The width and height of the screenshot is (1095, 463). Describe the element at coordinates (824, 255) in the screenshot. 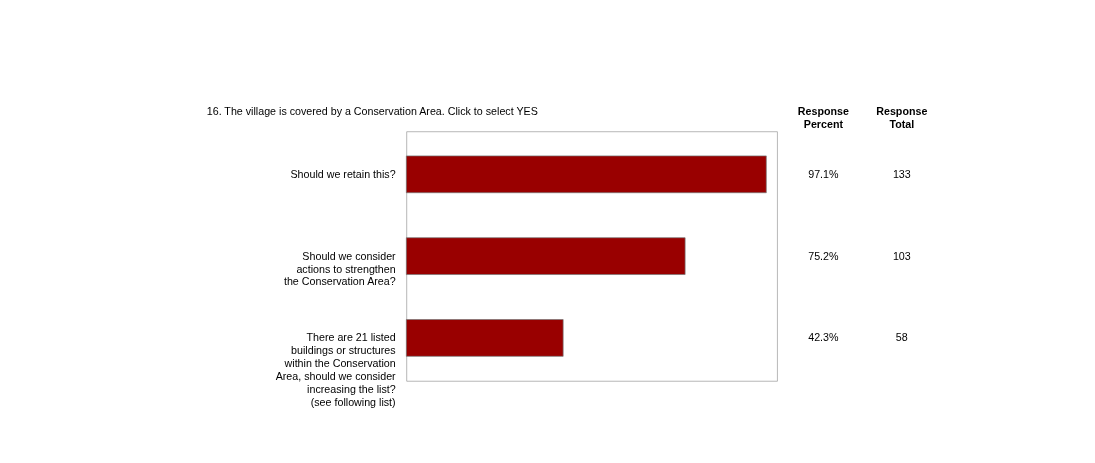

I see `data-label: 75.2%` at that location.